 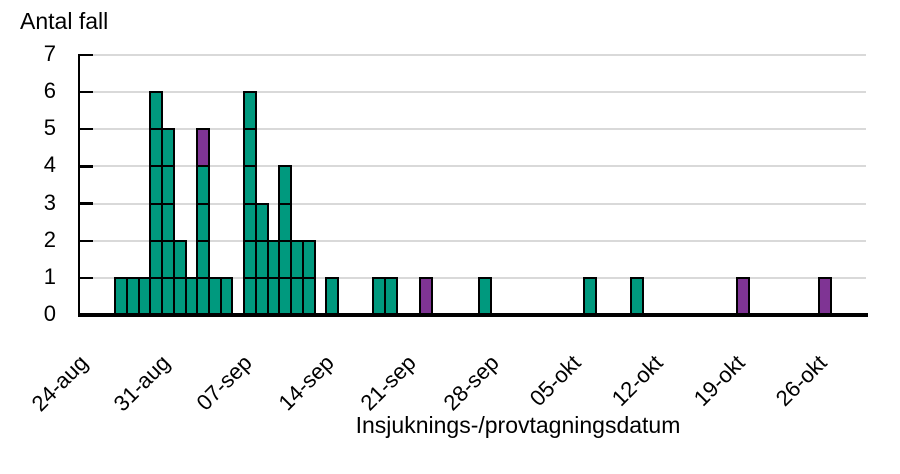 What do you see at coordinates (49, 313) in the screenshot?
I see `y-tick-label-0: 0` at bounding box center [49, 313].